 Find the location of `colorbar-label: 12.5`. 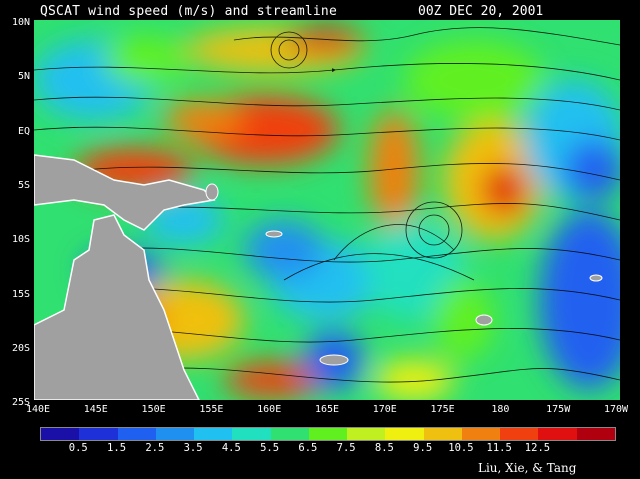

colorbar-label: 12.5 is located at coordinates (537, 448).